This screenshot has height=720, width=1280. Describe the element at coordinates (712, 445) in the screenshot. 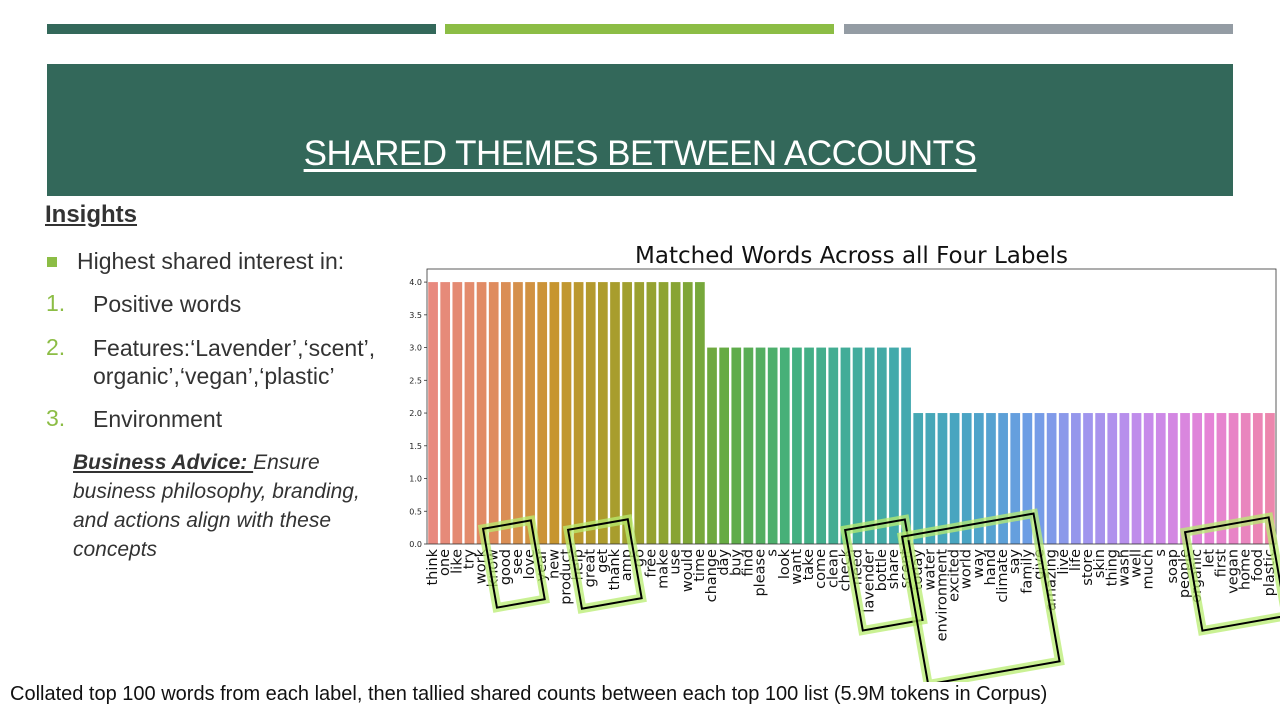

I see `bar-change` at that location.